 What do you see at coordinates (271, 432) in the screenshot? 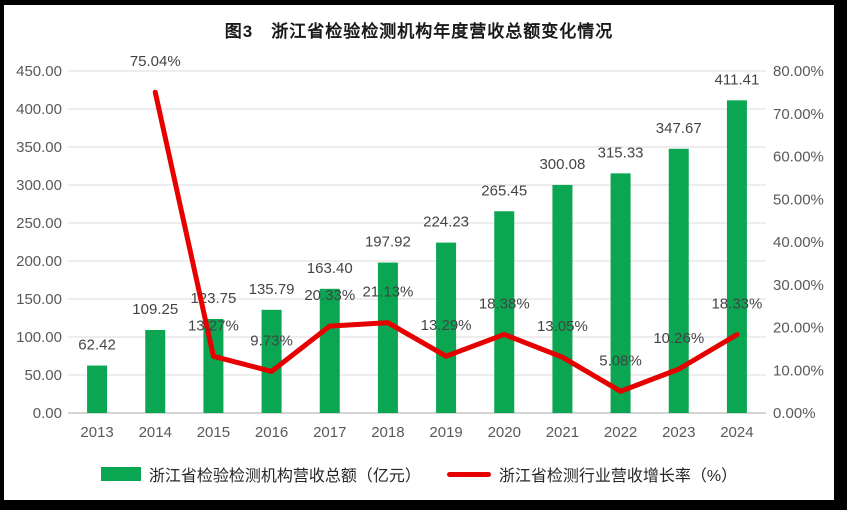
I see `x-axis-label: 2016` at bounding box center [271, 432].